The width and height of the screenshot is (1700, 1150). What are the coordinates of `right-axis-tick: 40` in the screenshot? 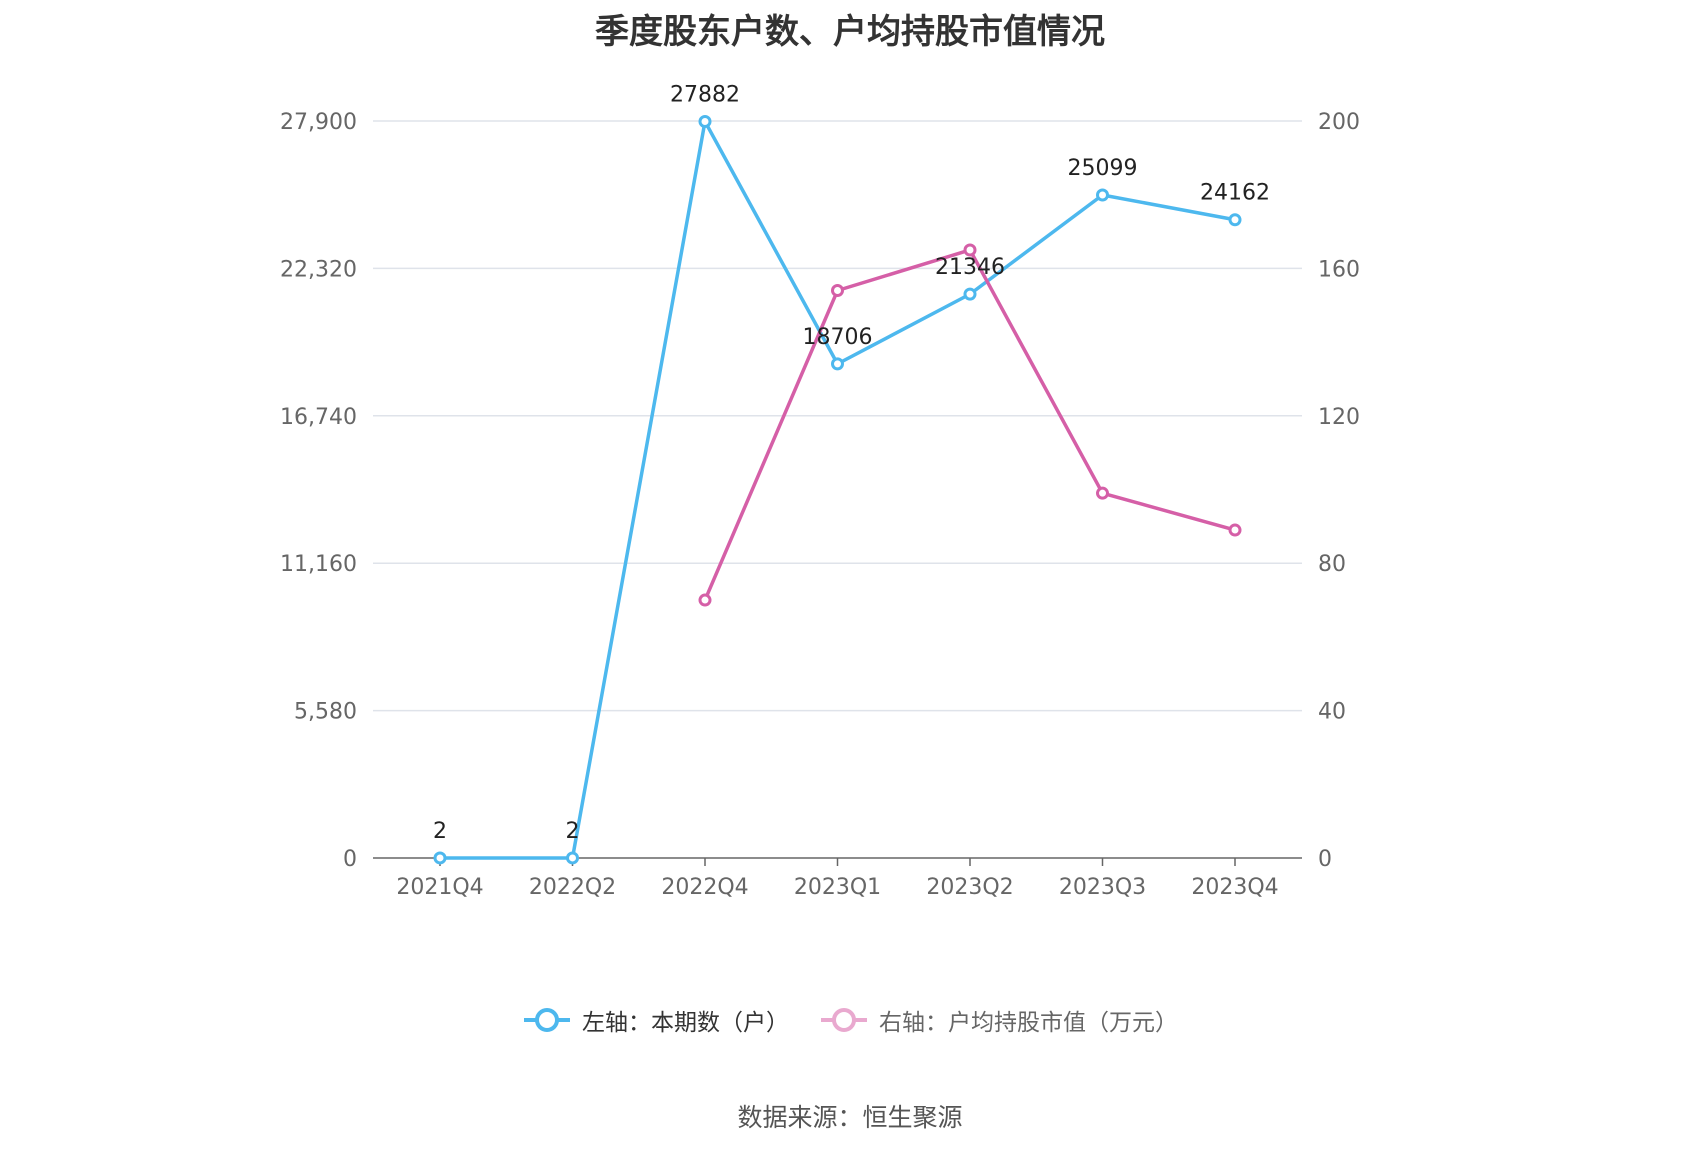 It's located at (1332, 712).